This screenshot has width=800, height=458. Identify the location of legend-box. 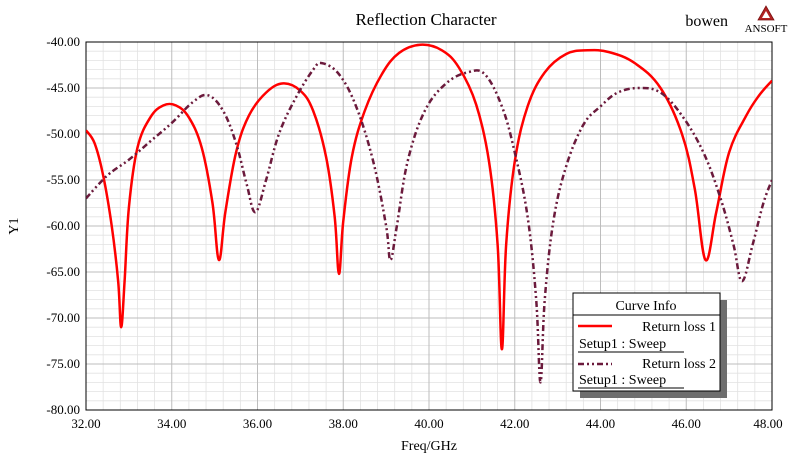
(646, 342).